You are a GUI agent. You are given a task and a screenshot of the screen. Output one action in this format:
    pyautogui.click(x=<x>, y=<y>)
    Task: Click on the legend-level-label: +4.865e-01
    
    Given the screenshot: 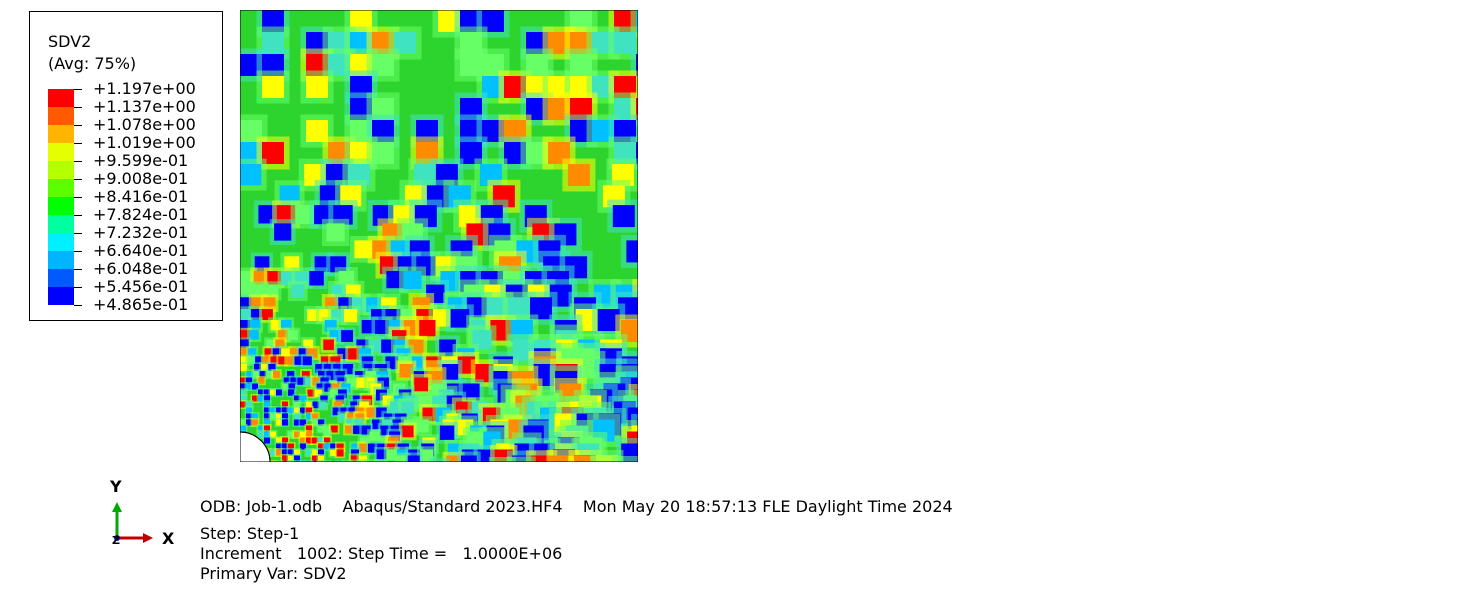 What is the action you would take?
    pyautogui.click(x=141, y=304)
    